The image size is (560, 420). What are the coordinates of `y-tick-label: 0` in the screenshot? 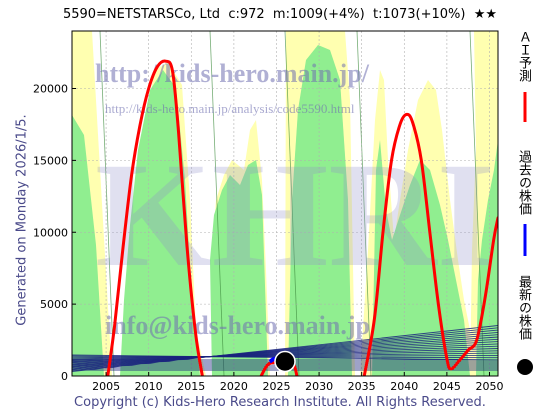 It's located at (64, 376).